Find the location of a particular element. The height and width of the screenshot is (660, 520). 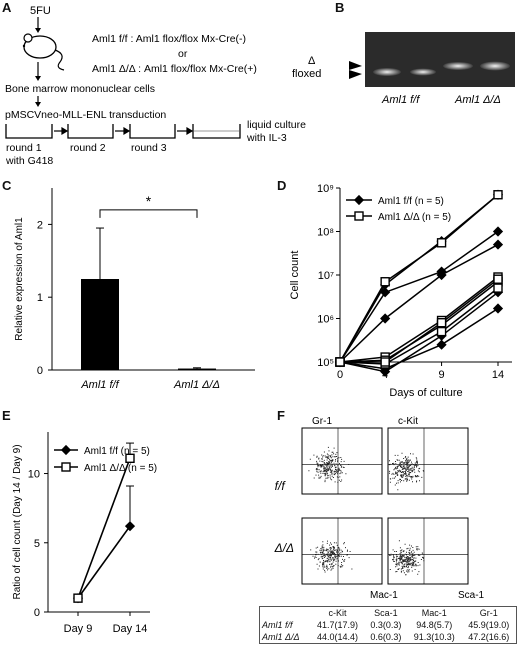

table-cell: 41.7(17.9) is located at coordinates (338, 625).